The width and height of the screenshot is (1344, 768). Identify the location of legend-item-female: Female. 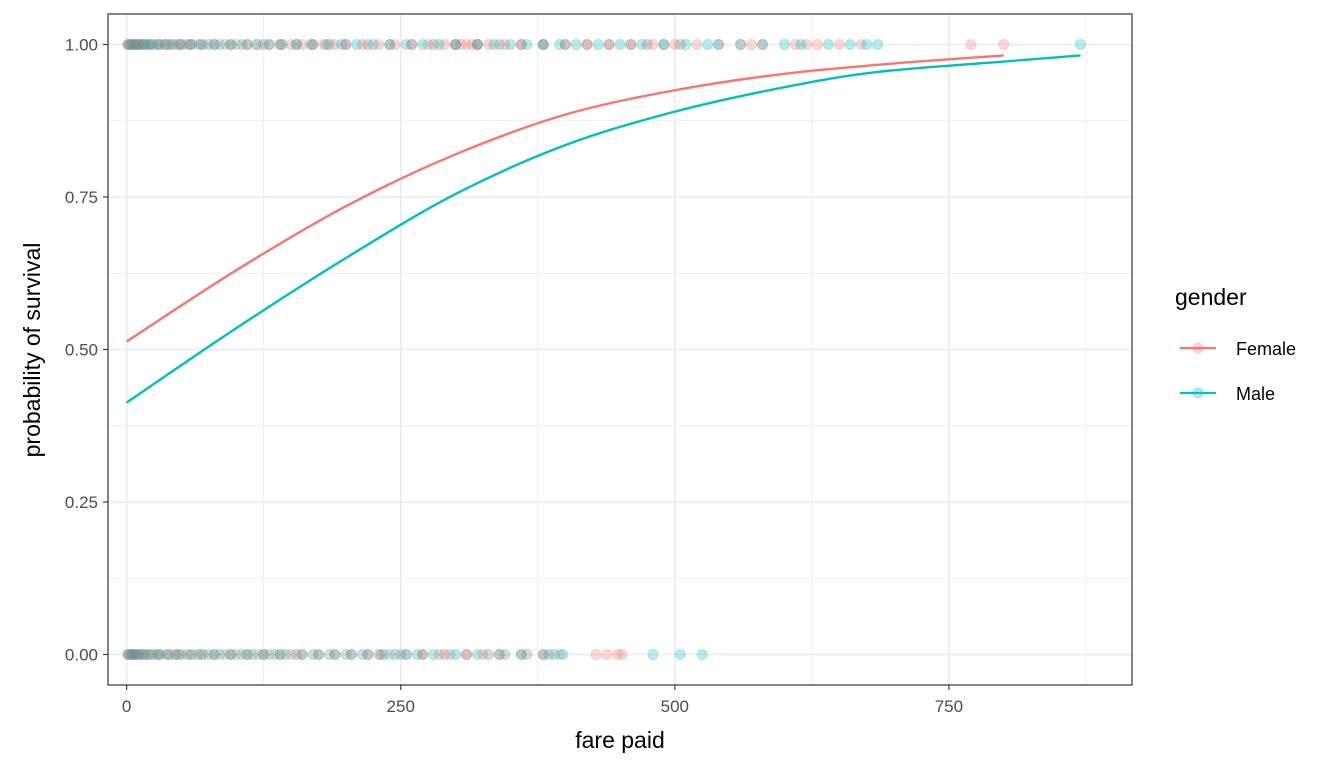
(1238, 349).